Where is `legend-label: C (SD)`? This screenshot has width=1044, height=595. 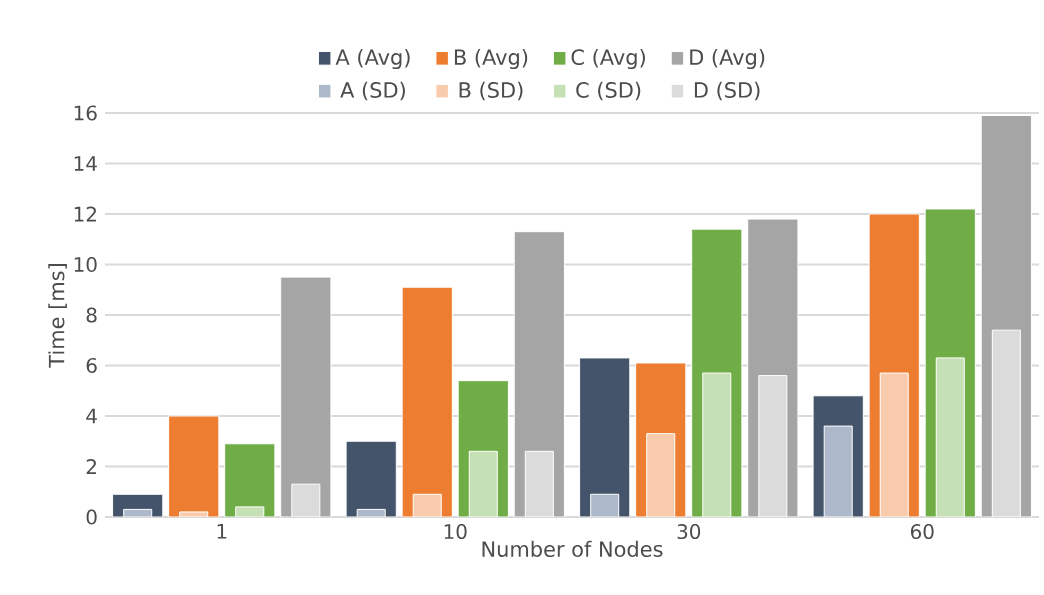
legend-label: C (SD) is located at coordinates (608, 91).